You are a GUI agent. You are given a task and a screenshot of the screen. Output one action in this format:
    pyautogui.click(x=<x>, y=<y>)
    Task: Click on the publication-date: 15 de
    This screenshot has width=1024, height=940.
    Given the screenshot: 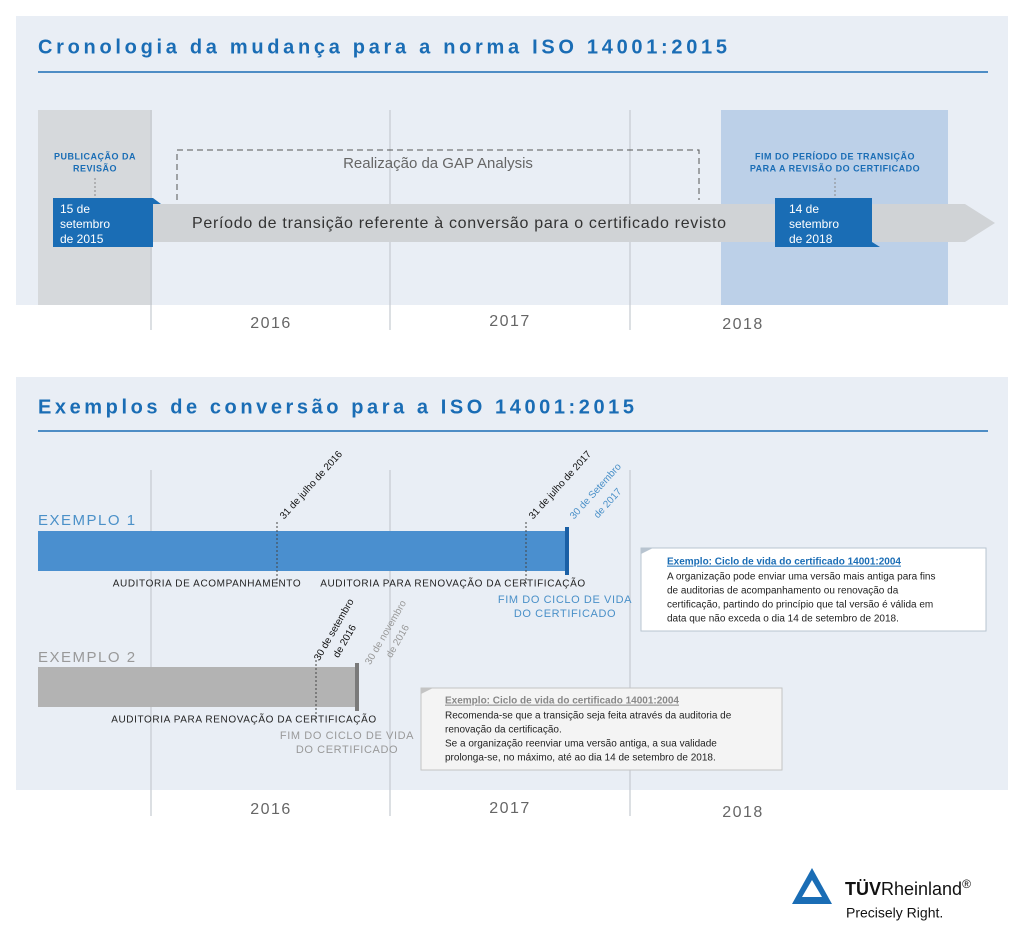 What is the action you would take?
    pyautogui.click(x=75, y=209)
    